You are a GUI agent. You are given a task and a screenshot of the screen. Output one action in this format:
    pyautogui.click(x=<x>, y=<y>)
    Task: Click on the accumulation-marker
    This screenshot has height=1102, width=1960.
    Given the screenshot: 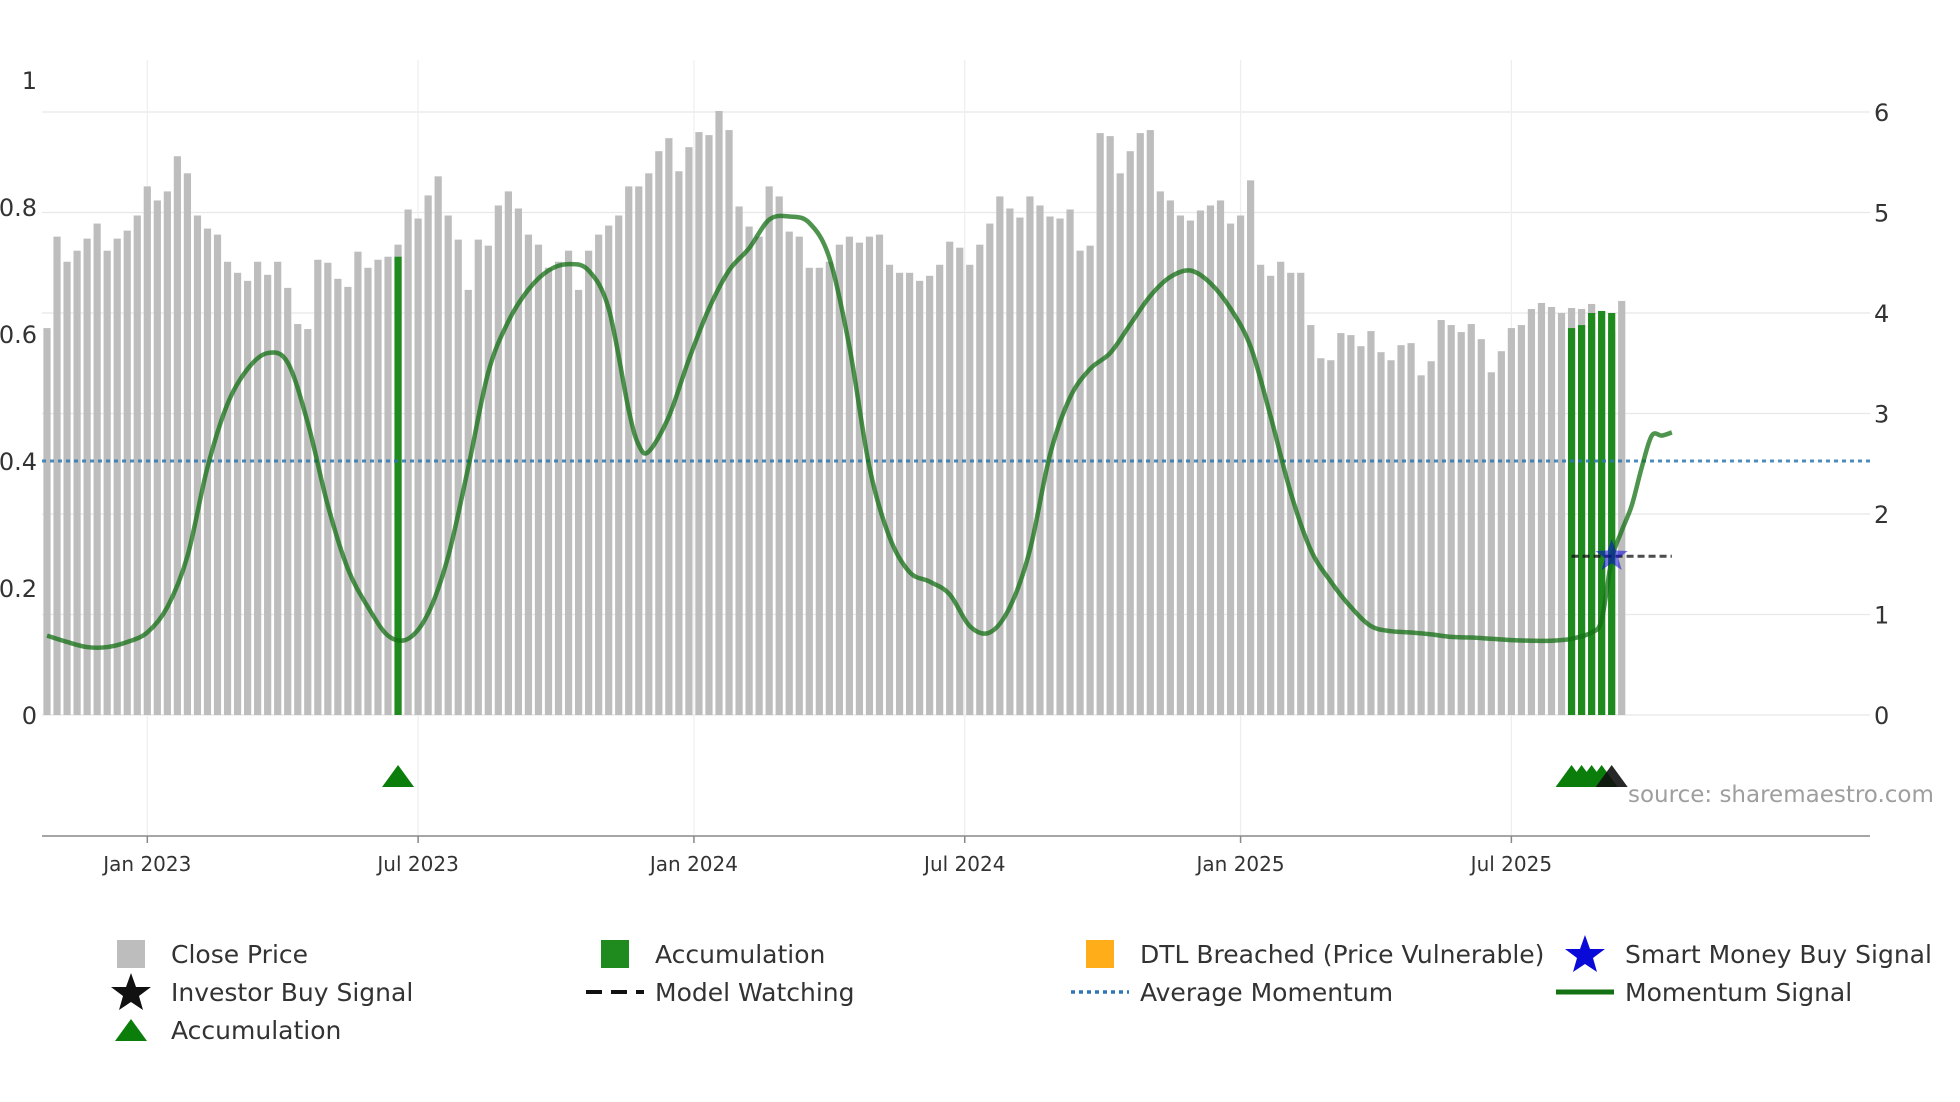 What is the action you would take?
    pyautogui.click(x=398, y=776)
    